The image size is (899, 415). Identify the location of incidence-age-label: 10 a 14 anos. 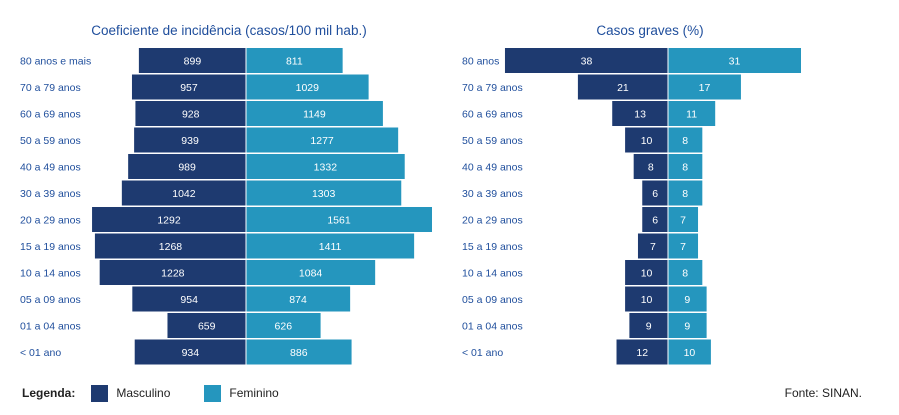
(50, 274).